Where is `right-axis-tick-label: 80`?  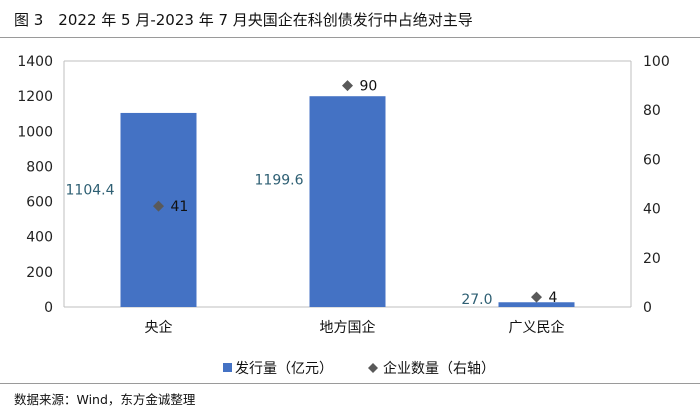
right-axis-tick-label: 80 is located at coordinates (652, 111).